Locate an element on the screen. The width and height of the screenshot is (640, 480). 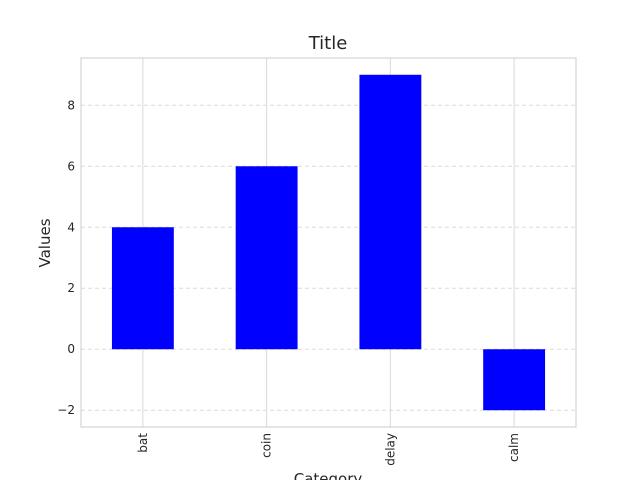
x-tick-label-coin: coin is located at coordinates (267, 445).